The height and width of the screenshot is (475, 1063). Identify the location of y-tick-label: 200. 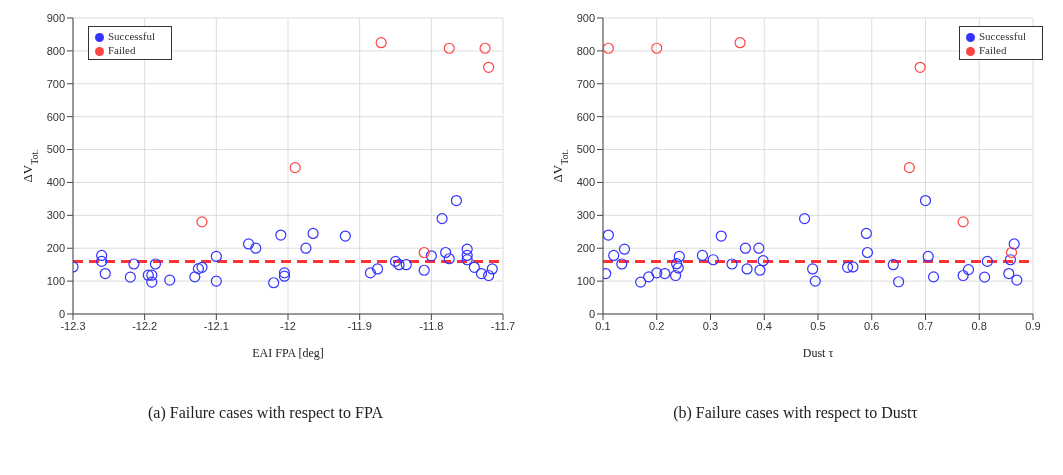
(55, 248).